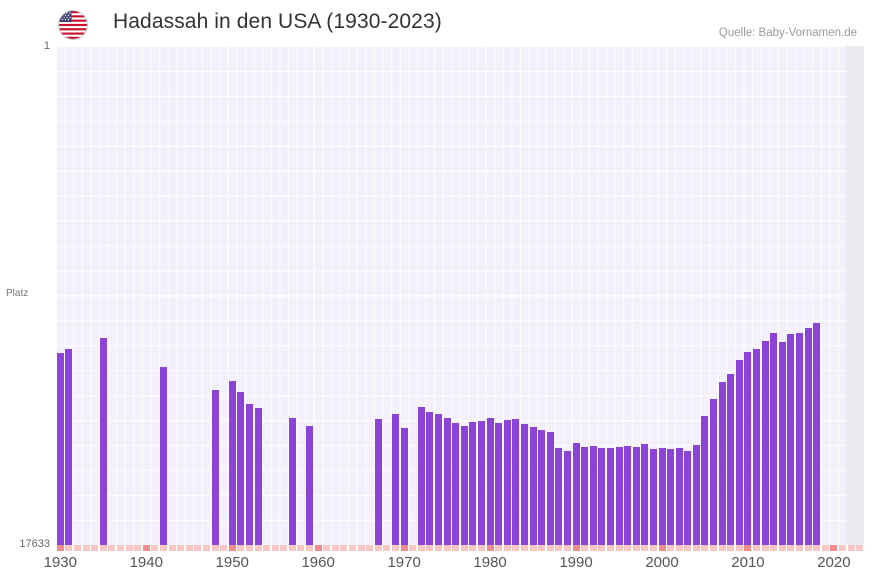  I want to click on bar-1973, so click(430, 478).